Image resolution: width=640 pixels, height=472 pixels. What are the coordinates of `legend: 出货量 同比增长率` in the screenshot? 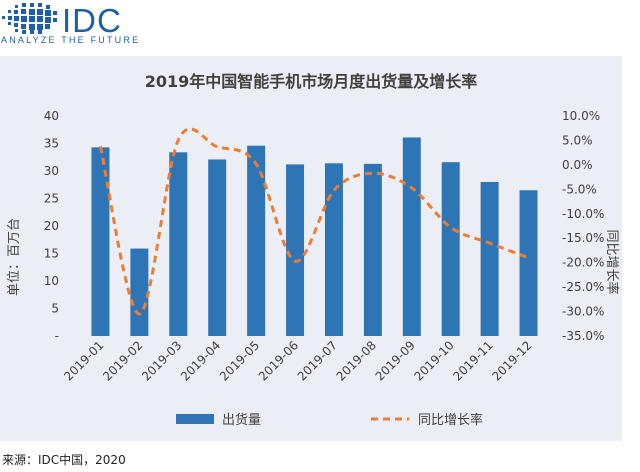 It's located at (329, 420).